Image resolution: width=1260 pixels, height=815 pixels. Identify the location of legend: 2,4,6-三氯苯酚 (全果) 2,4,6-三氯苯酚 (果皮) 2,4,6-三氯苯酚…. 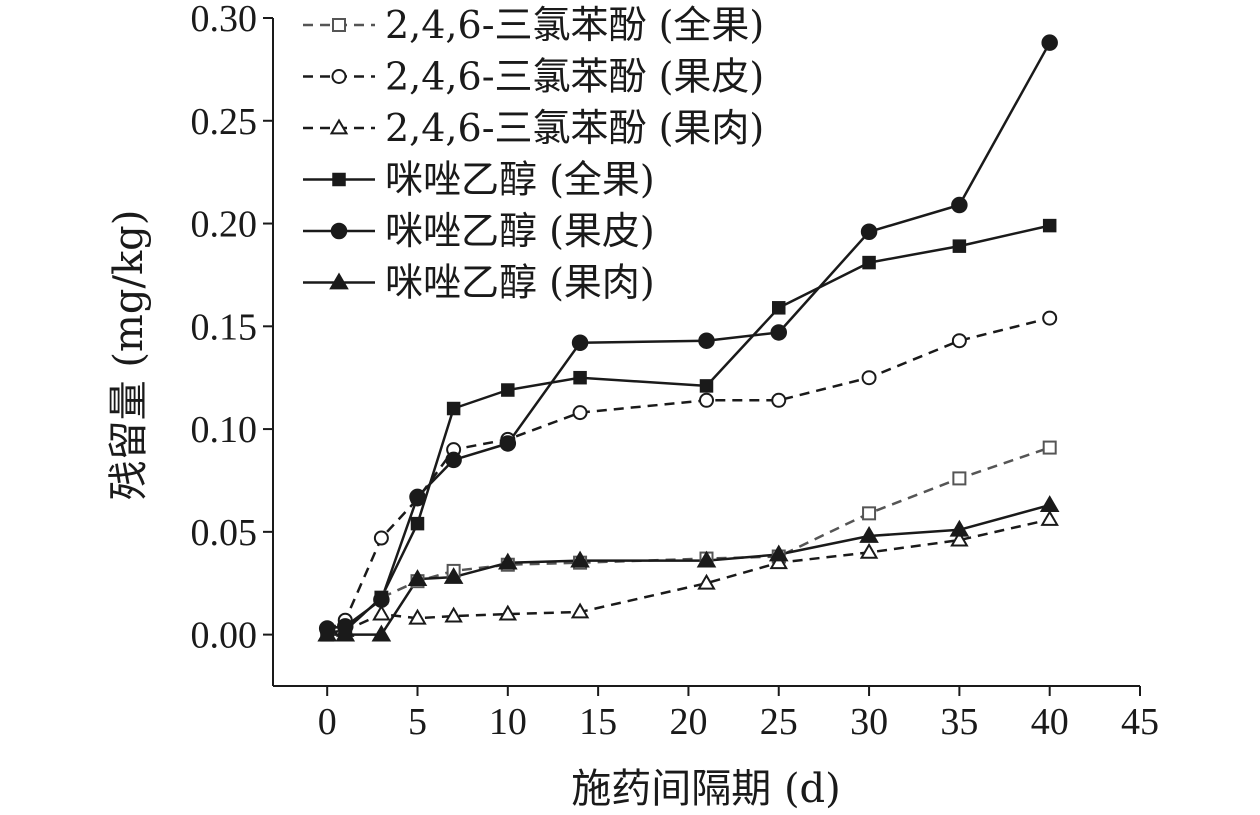
(533, 154).